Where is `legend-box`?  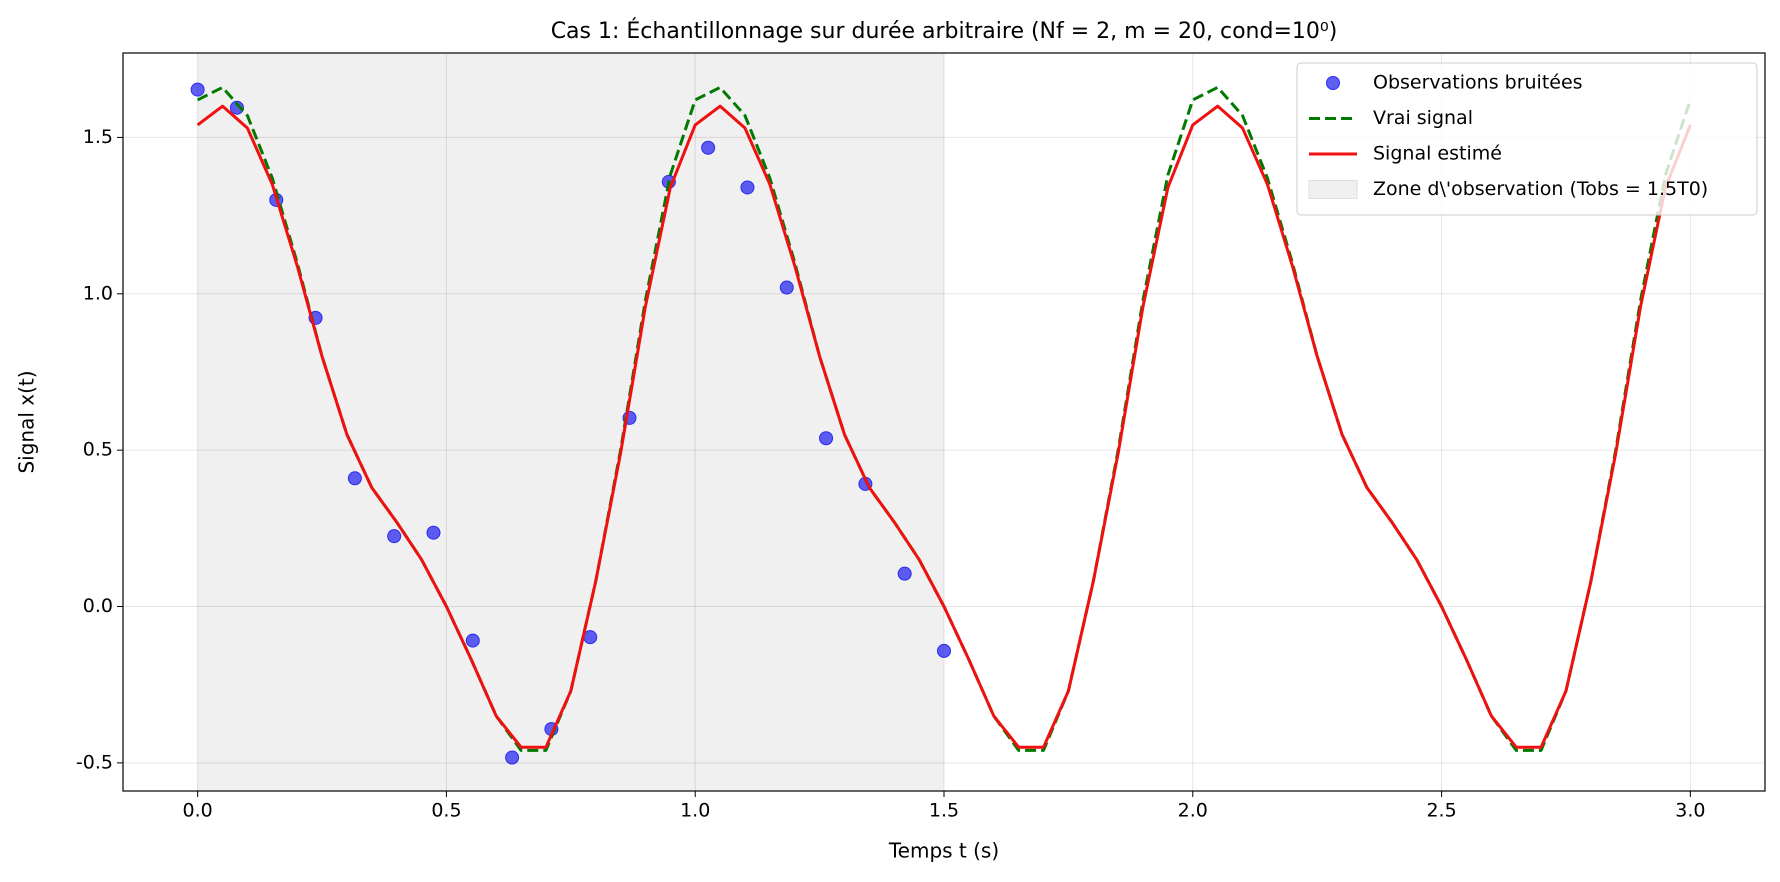 legend-box is located at coordinates (1527, 139).